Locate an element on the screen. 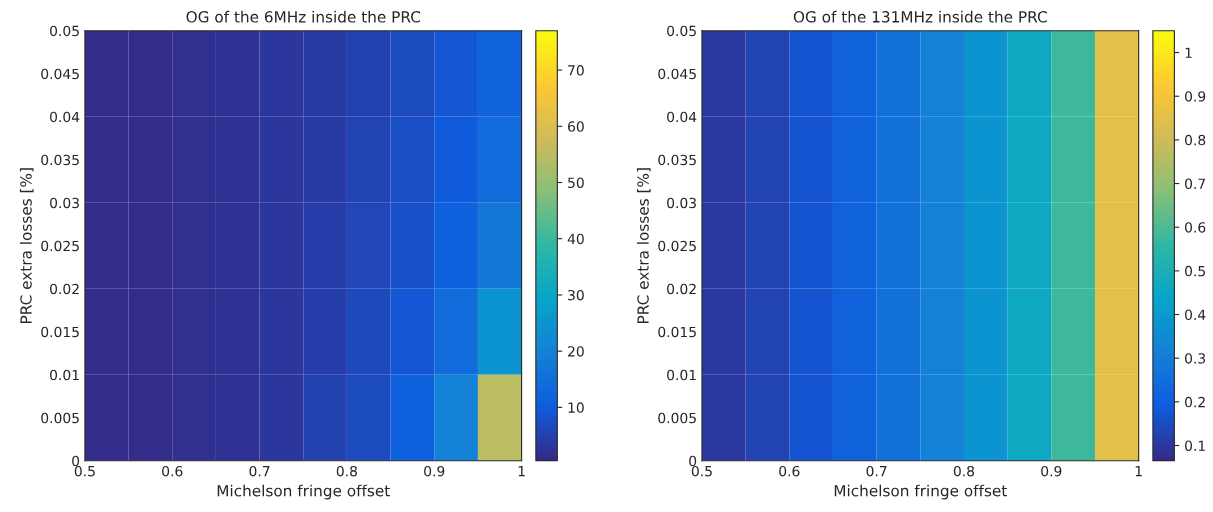 The image size is (1213, 512). color-bar-label: 30 is located at coordinates (576, 295).